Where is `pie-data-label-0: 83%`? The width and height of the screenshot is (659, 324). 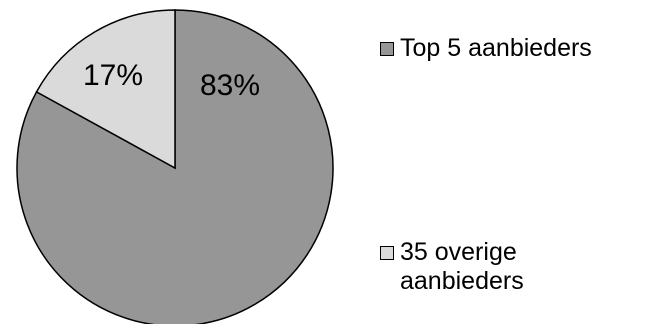
pie-data-label-0: 83% is located at coordinates (230, 85).